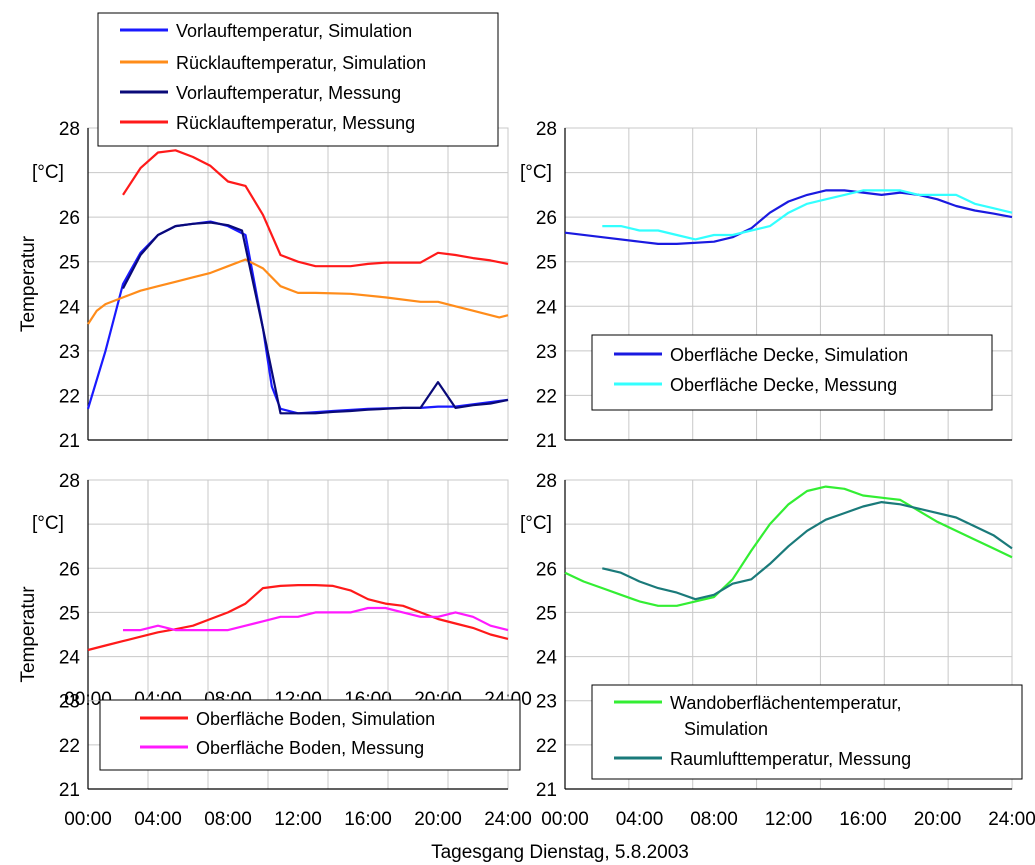  Describe the element at coordinates (301, 63) in the screenshot. I see `legend-label: Rücklauftemperatur, Simulation` at that location.